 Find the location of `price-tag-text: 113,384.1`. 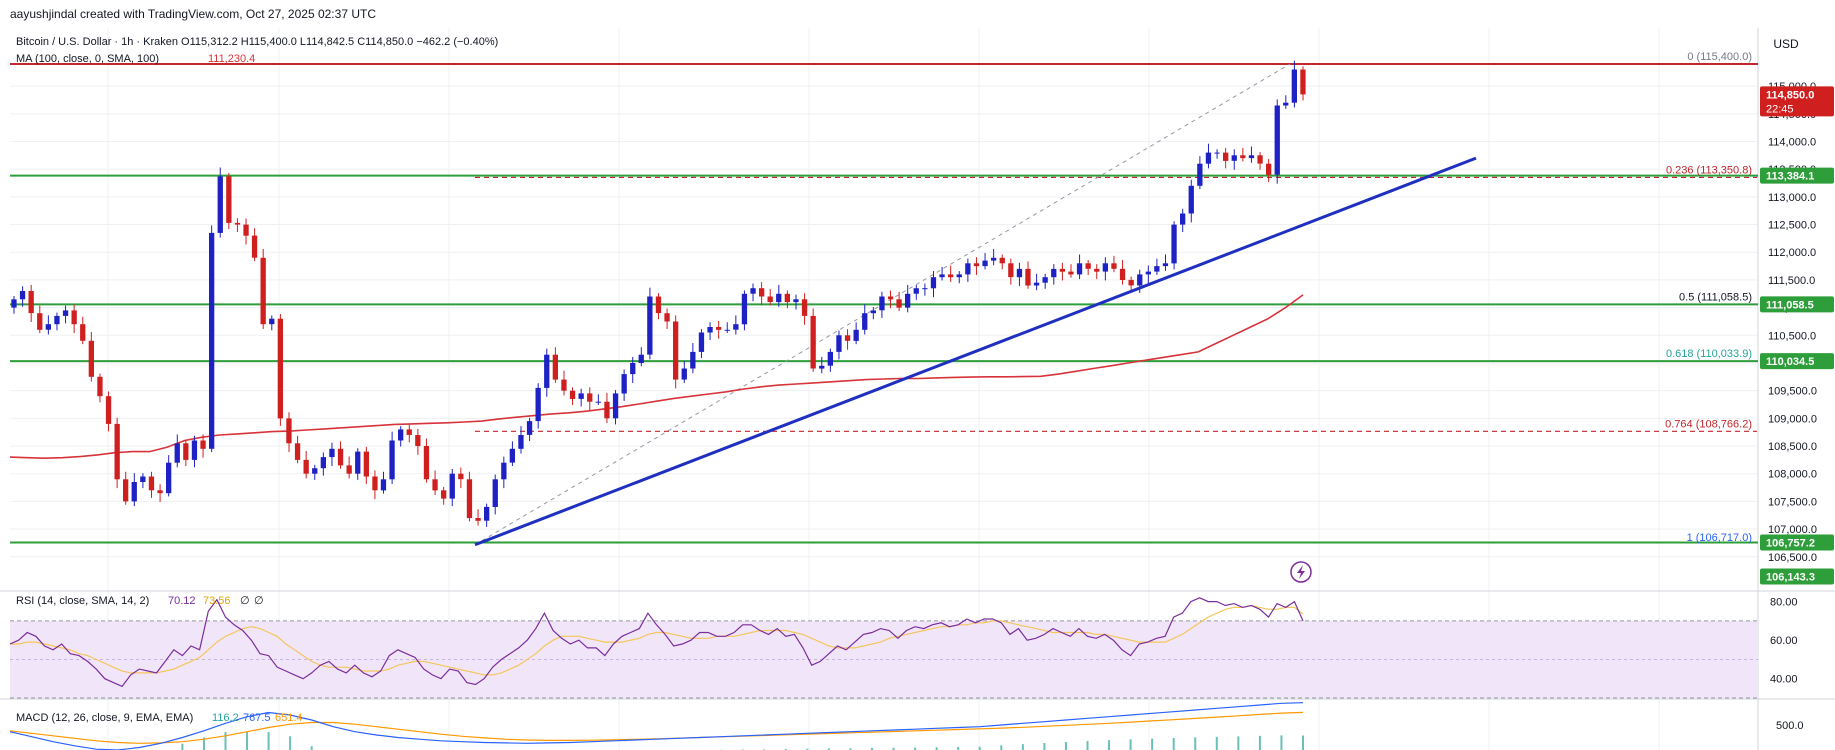

price-tag-text: 113,384.1 is located at coordinates (1790, 177).